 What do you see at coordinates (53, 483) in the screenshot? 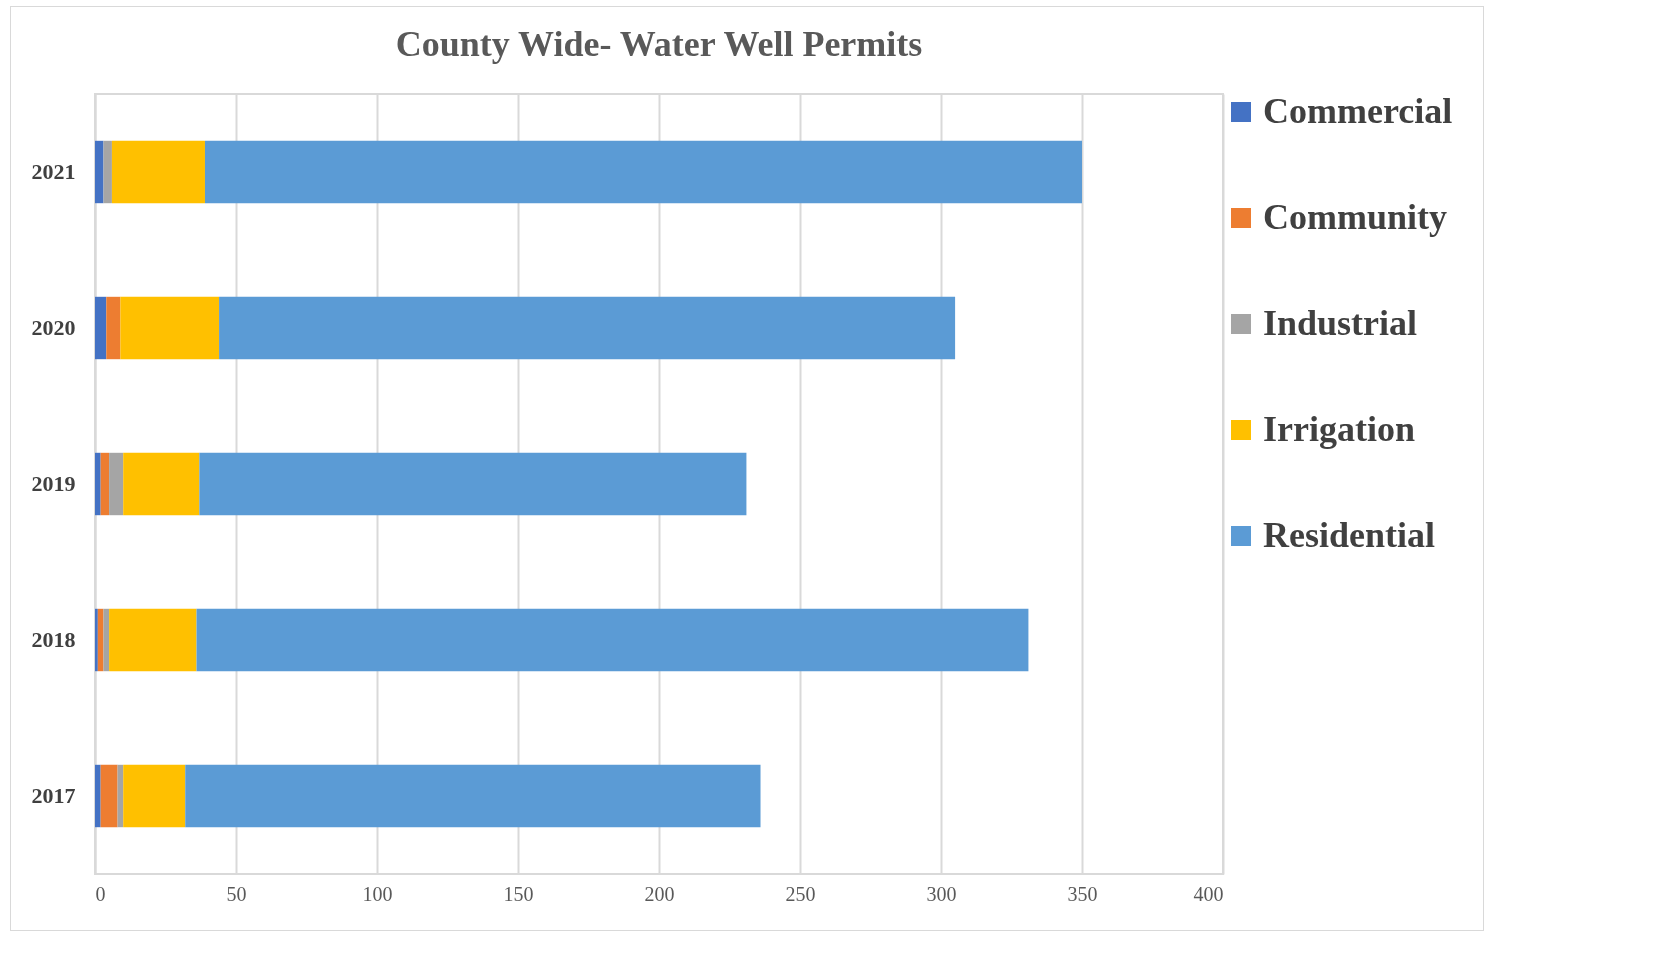
I see `y-tick-label: 2019` at bounding box center [53, 483].